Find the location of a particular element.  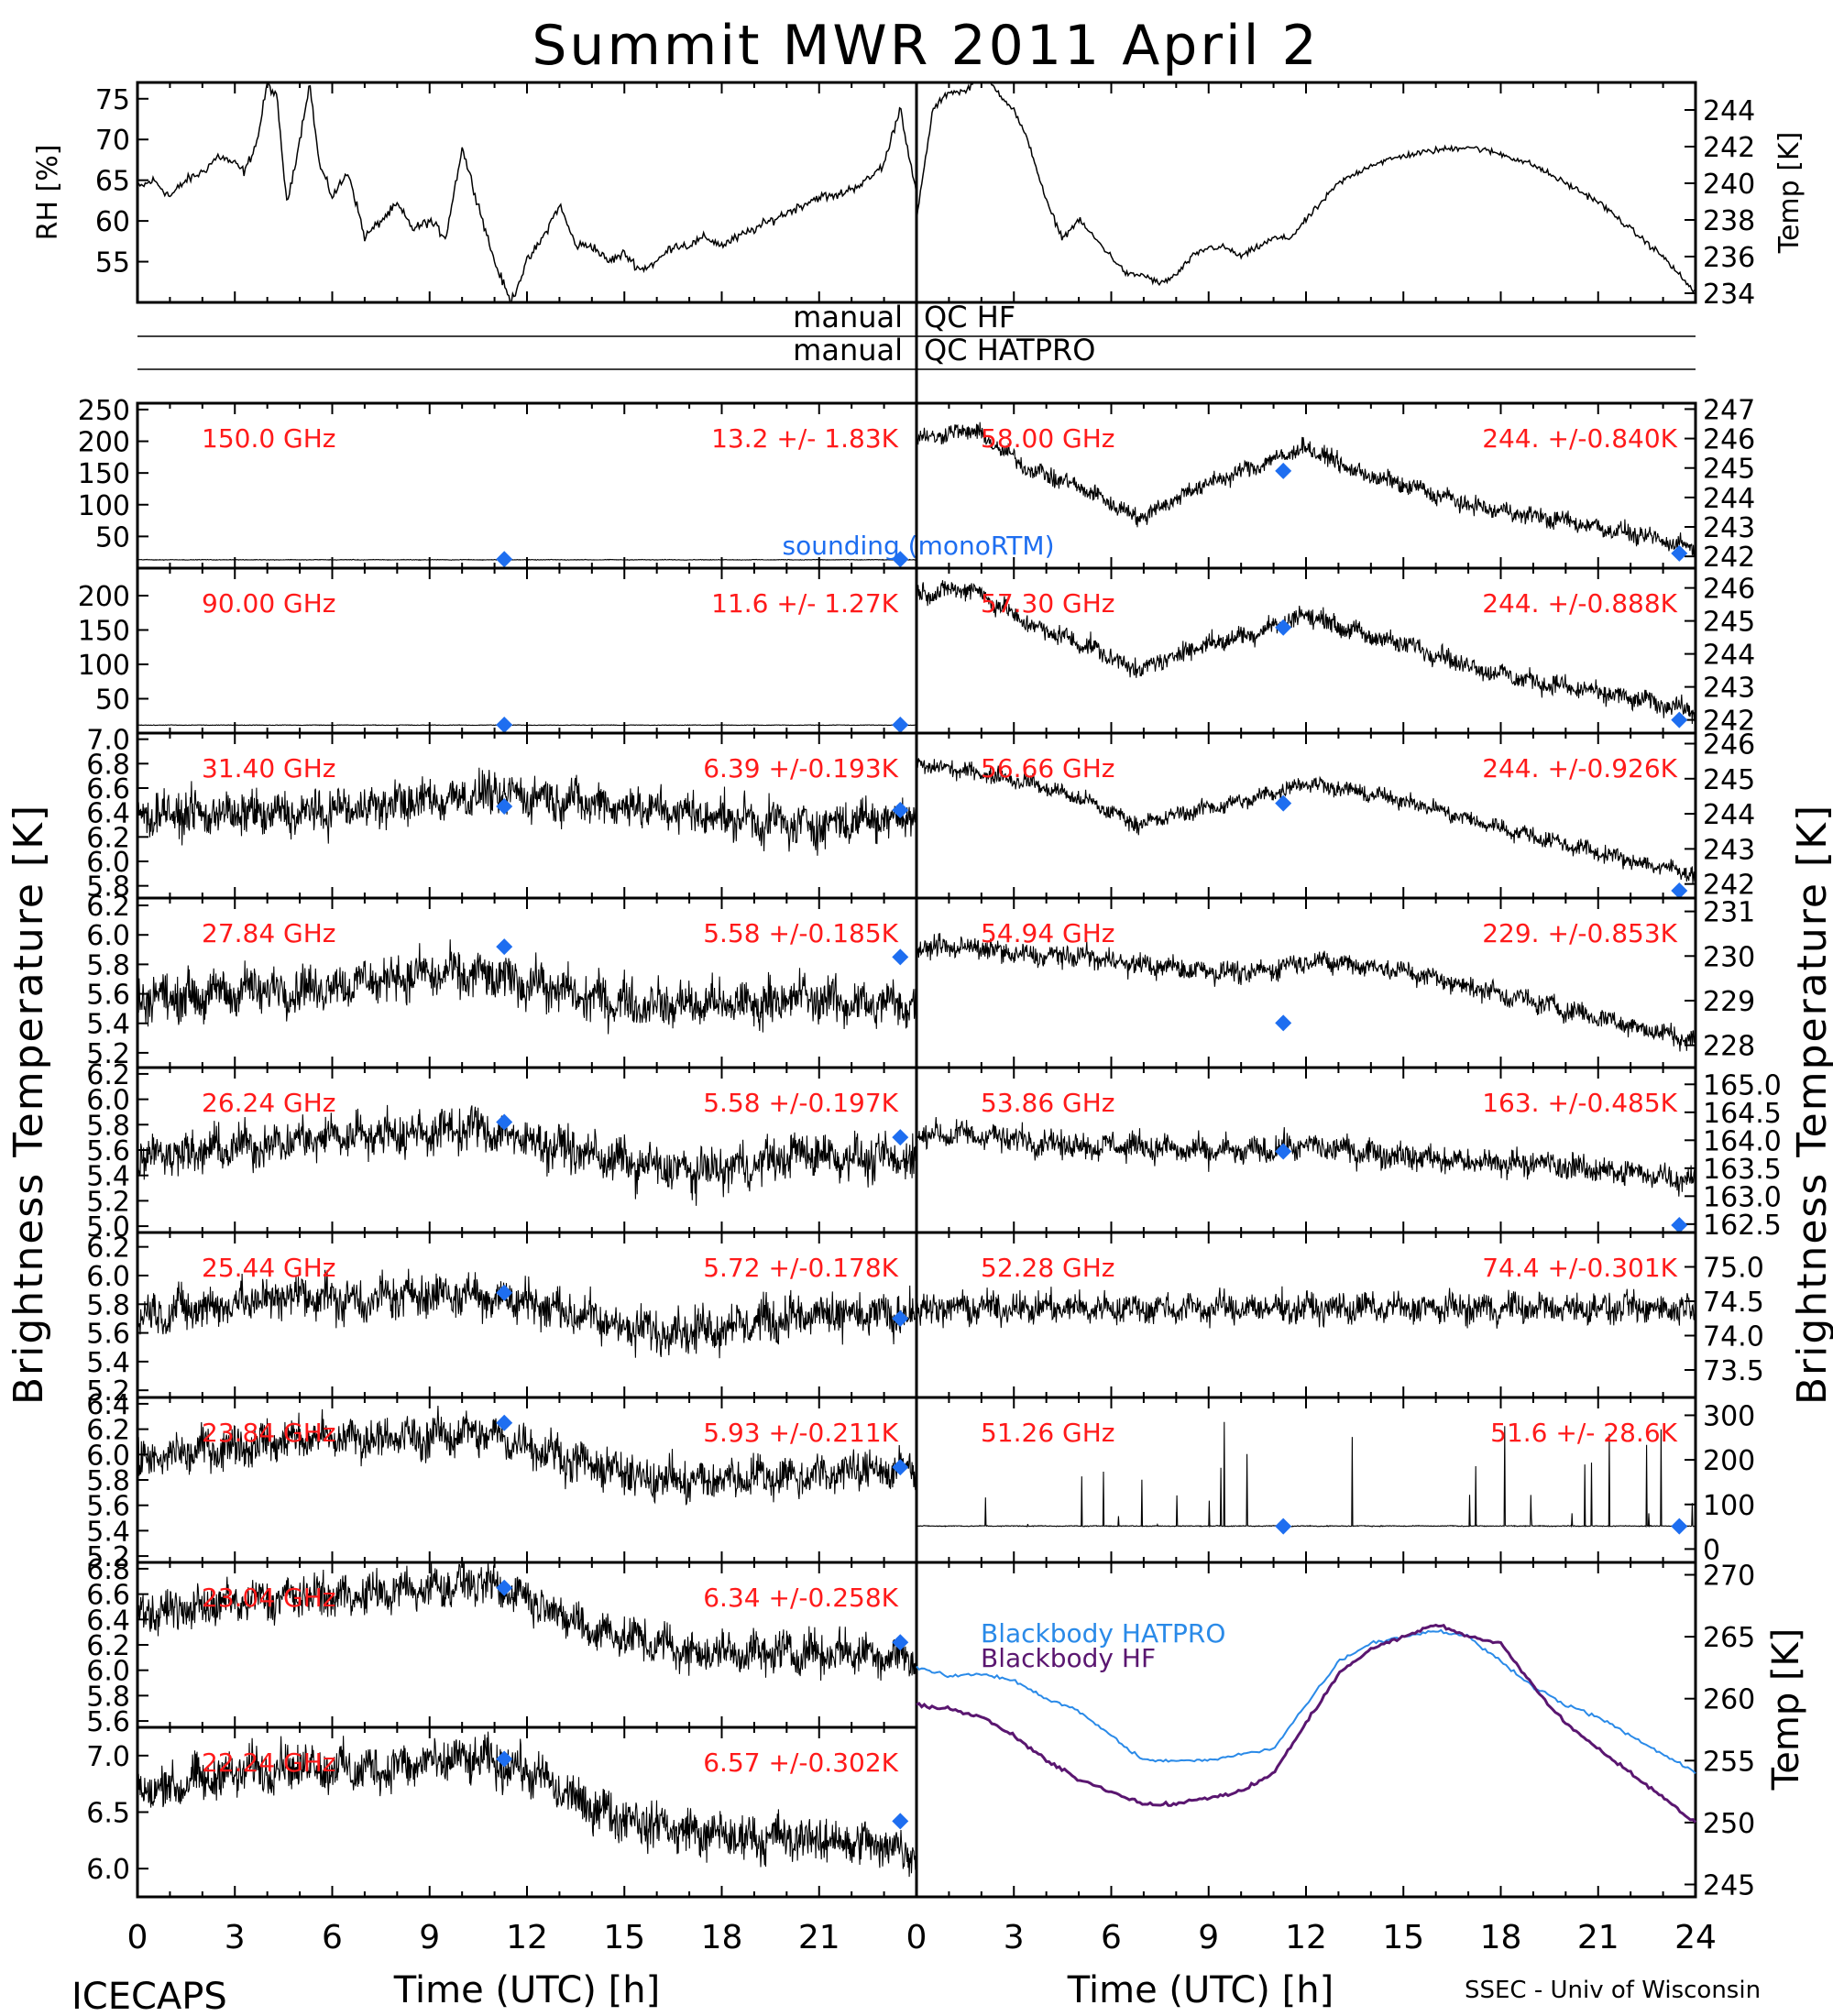

y-tick-label: 50 is located at coordinates (112, 701).